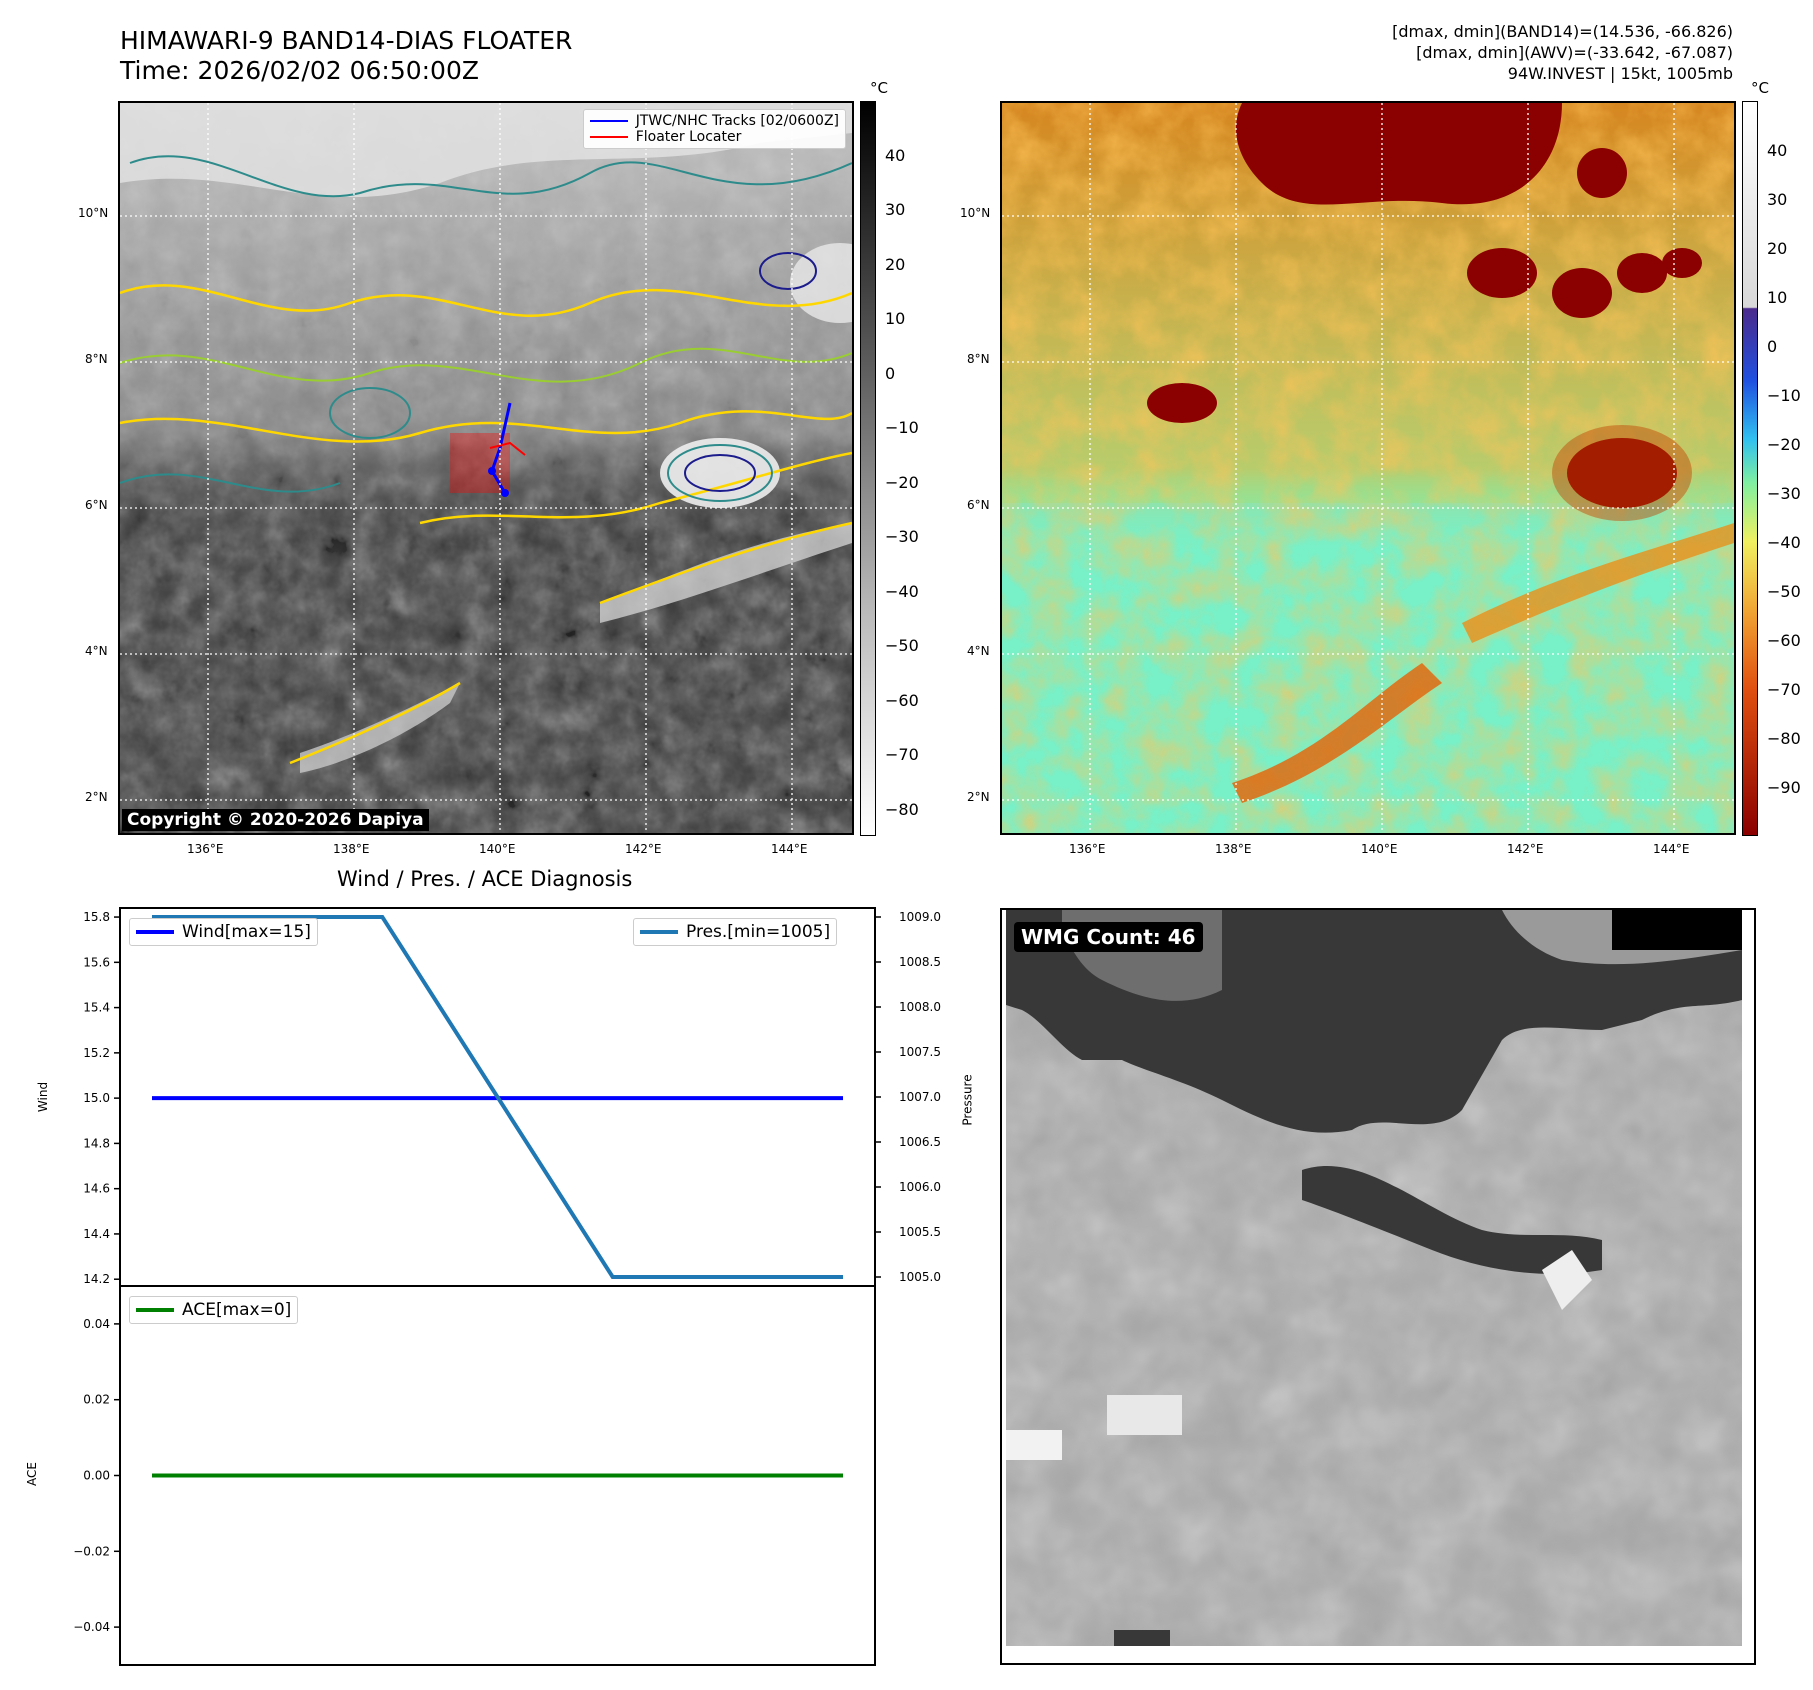 This screenshot has width=1813, height=1690. Describe the element at coordinates (1772, 346) in the screenshot. I see `color-cb-tick: 0` at that location.